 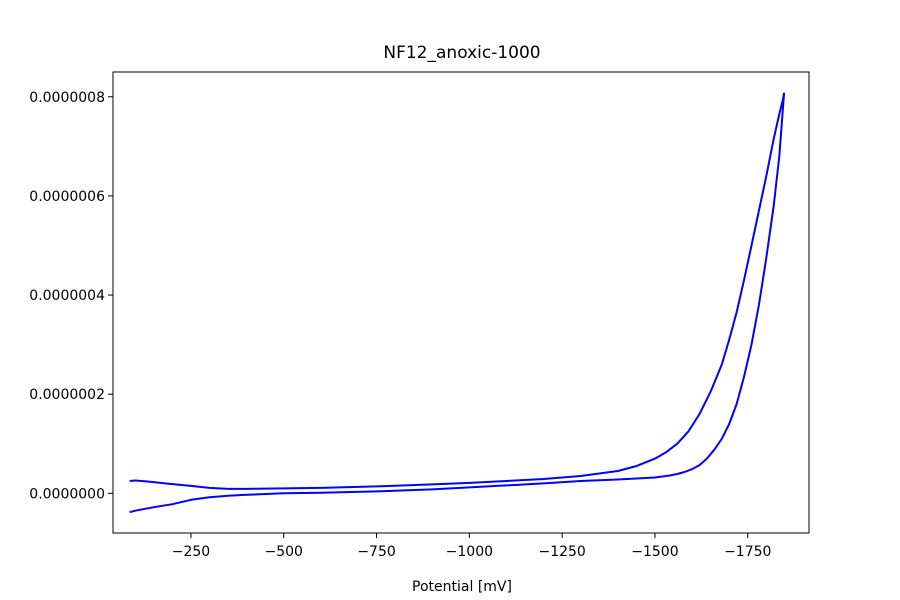 I want to click on x-axis-ticks: −250 −500 −750 −1000 −1250 −1500 −1750, so click(x=471, y=546).